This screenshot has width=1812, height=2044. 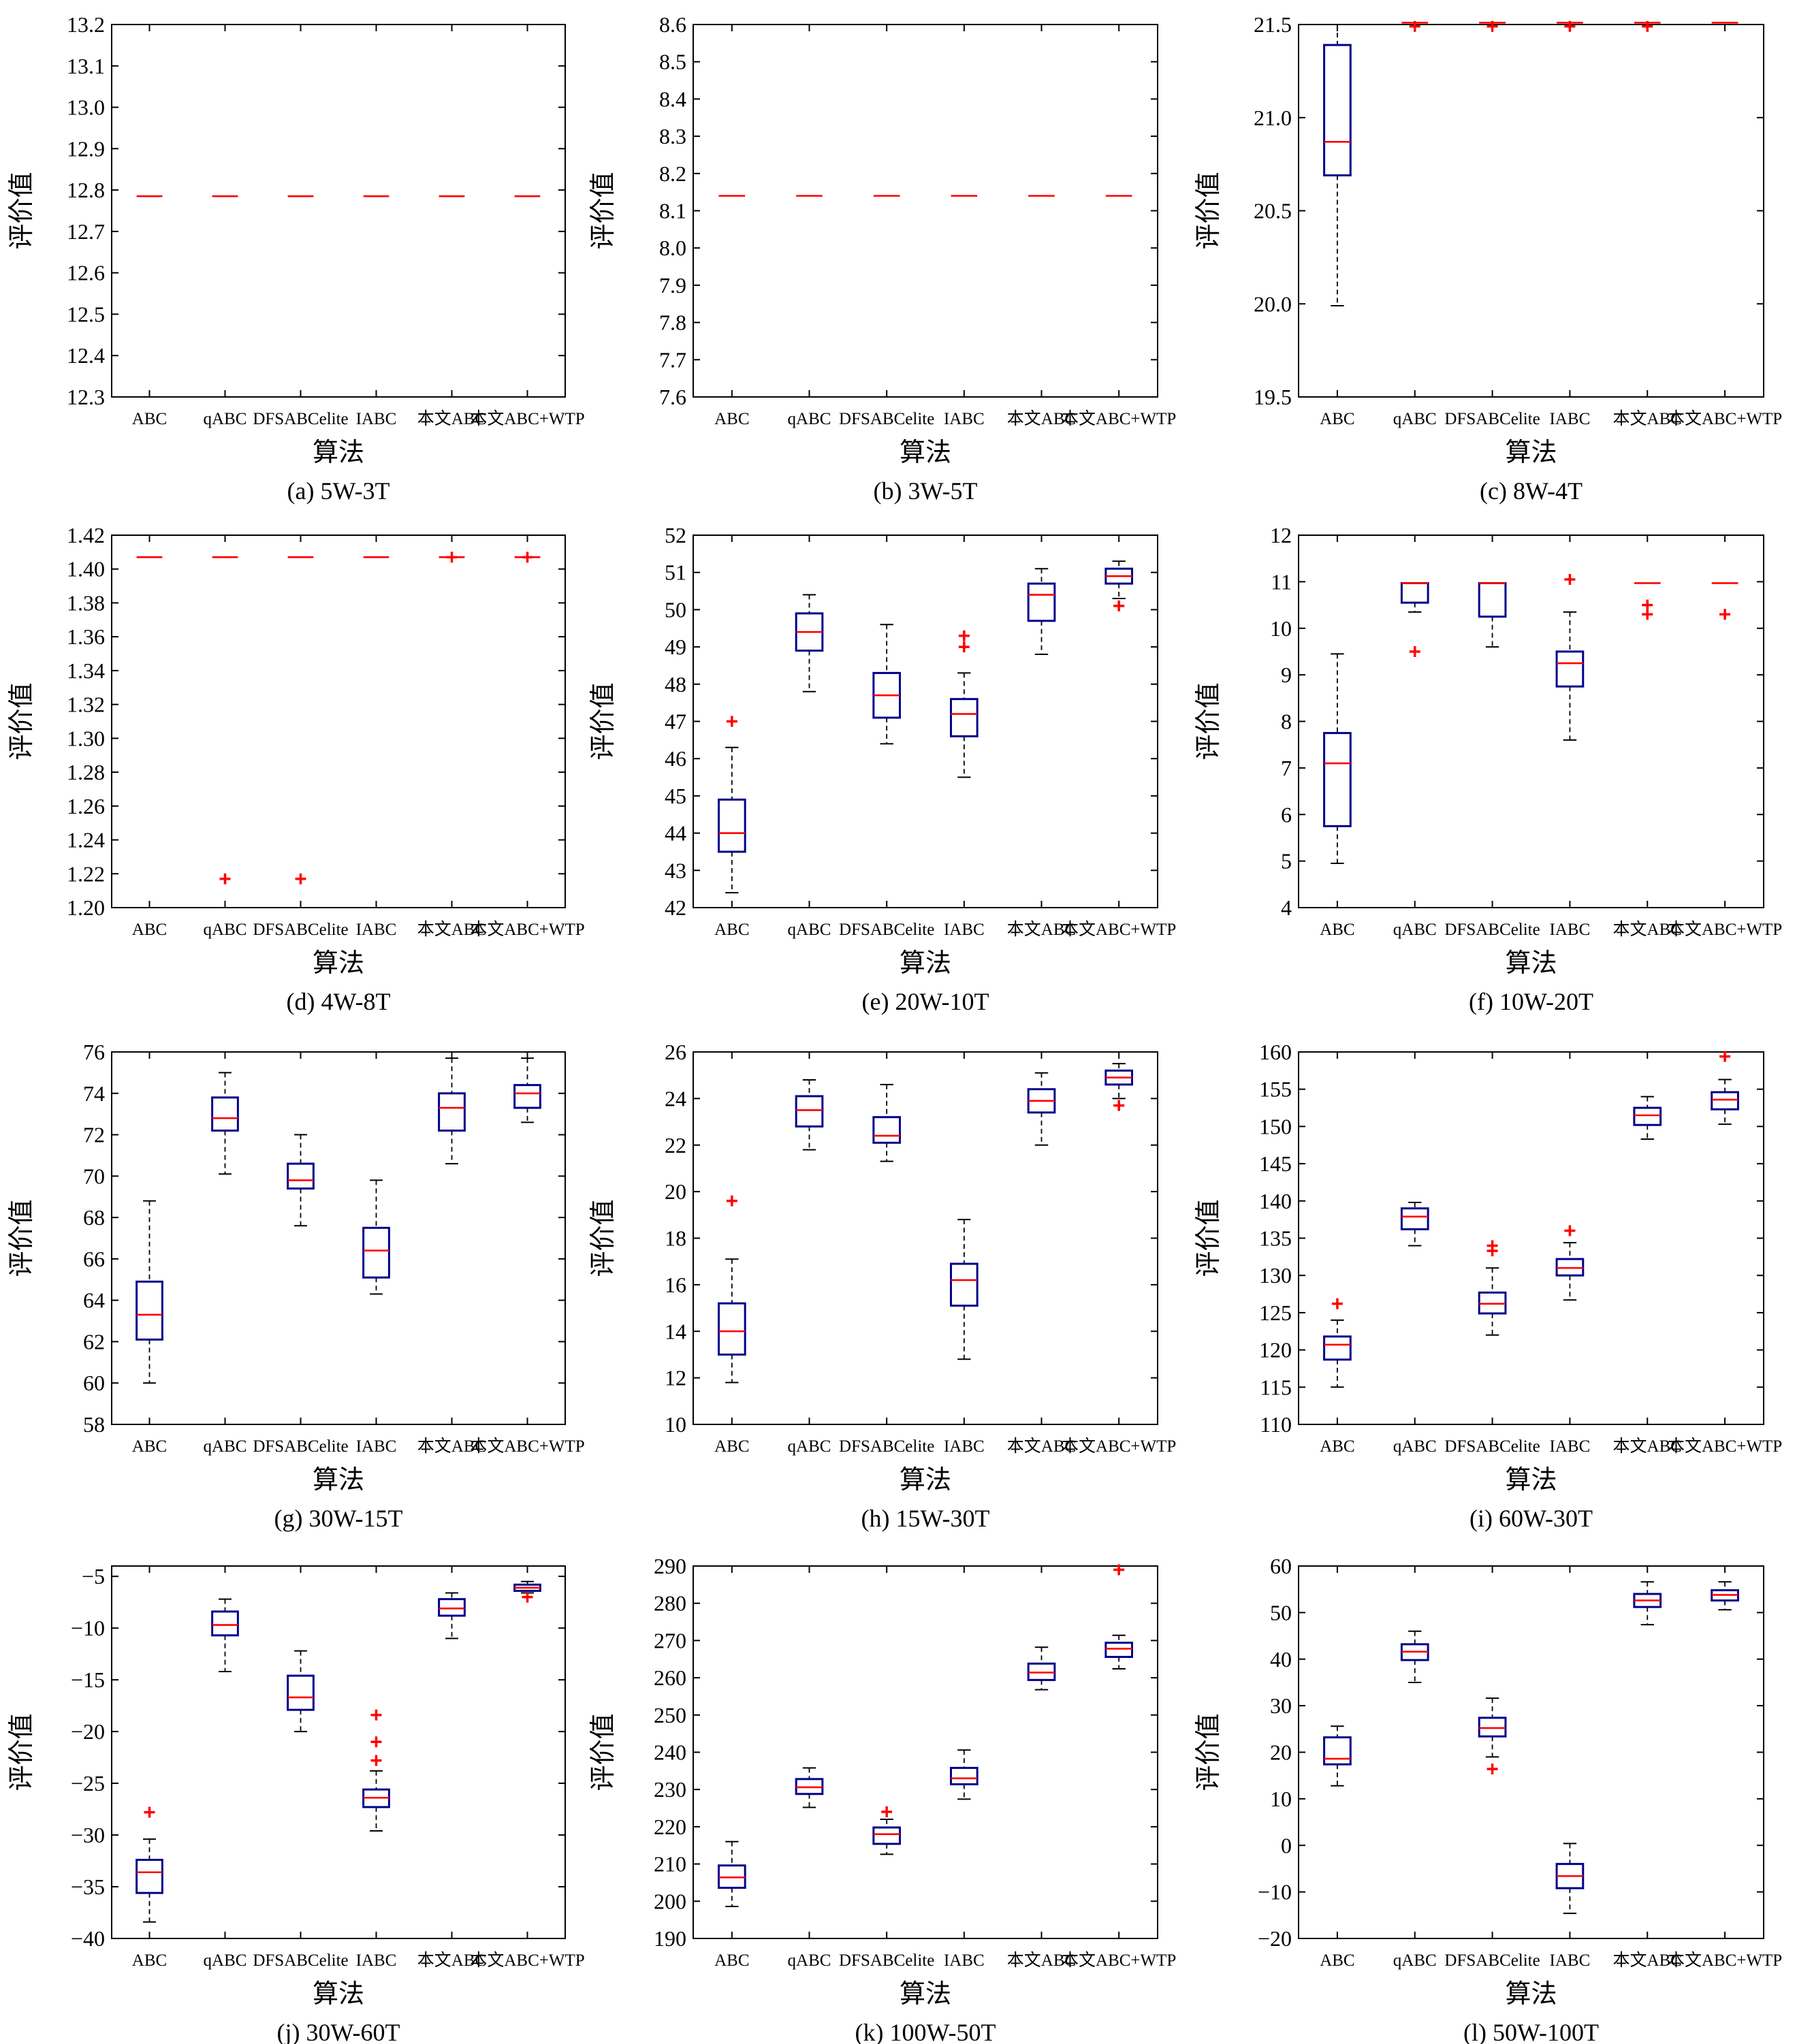 What do you see at coordinates (926, 491) in the screenshot?
I see `panel-caption: (b) 3W-5T` at bounding box center [926, 491].